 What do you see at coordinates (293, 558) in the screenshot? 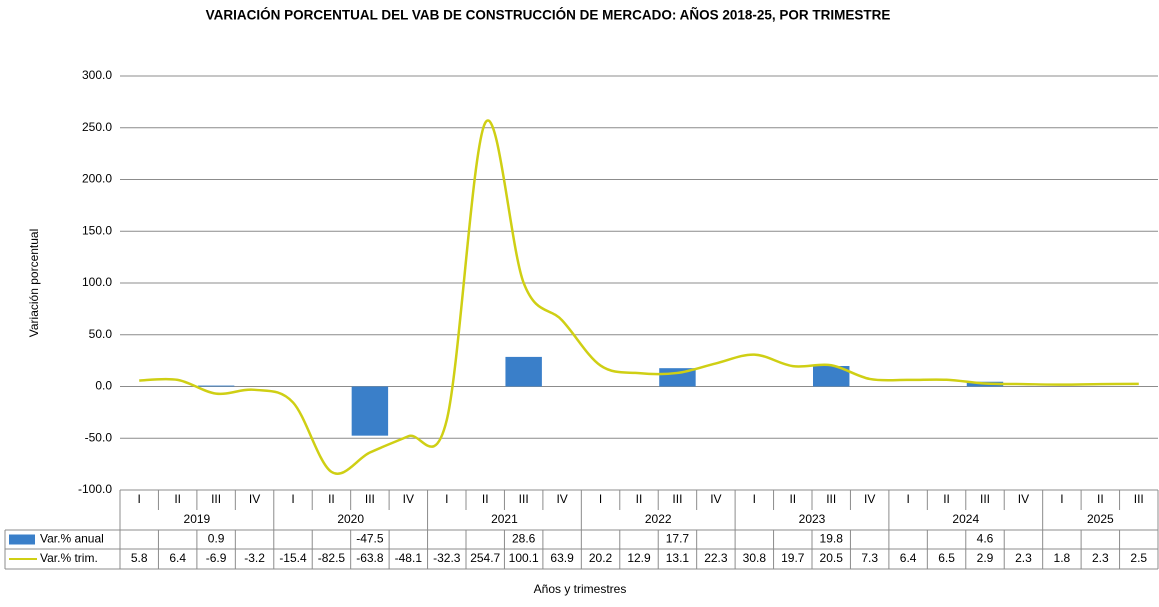
I see `table-value: -15.4` at bounding box center [293, 558].